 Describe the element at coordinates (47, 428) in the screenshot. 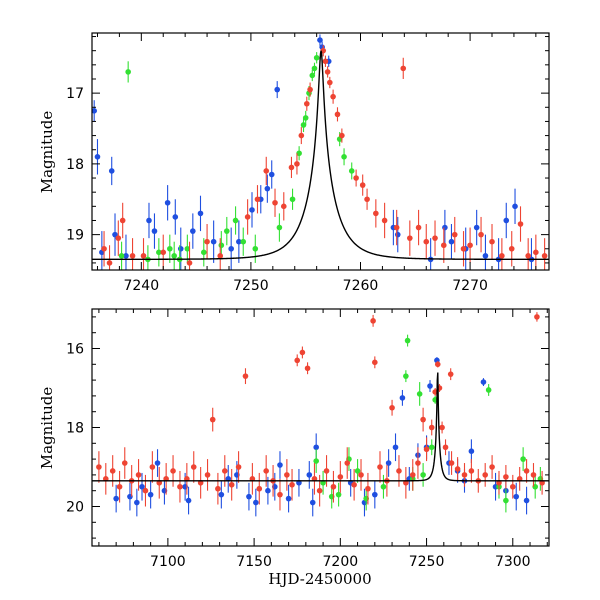

I see `bottom-ylabel: Magnitude` at that location.